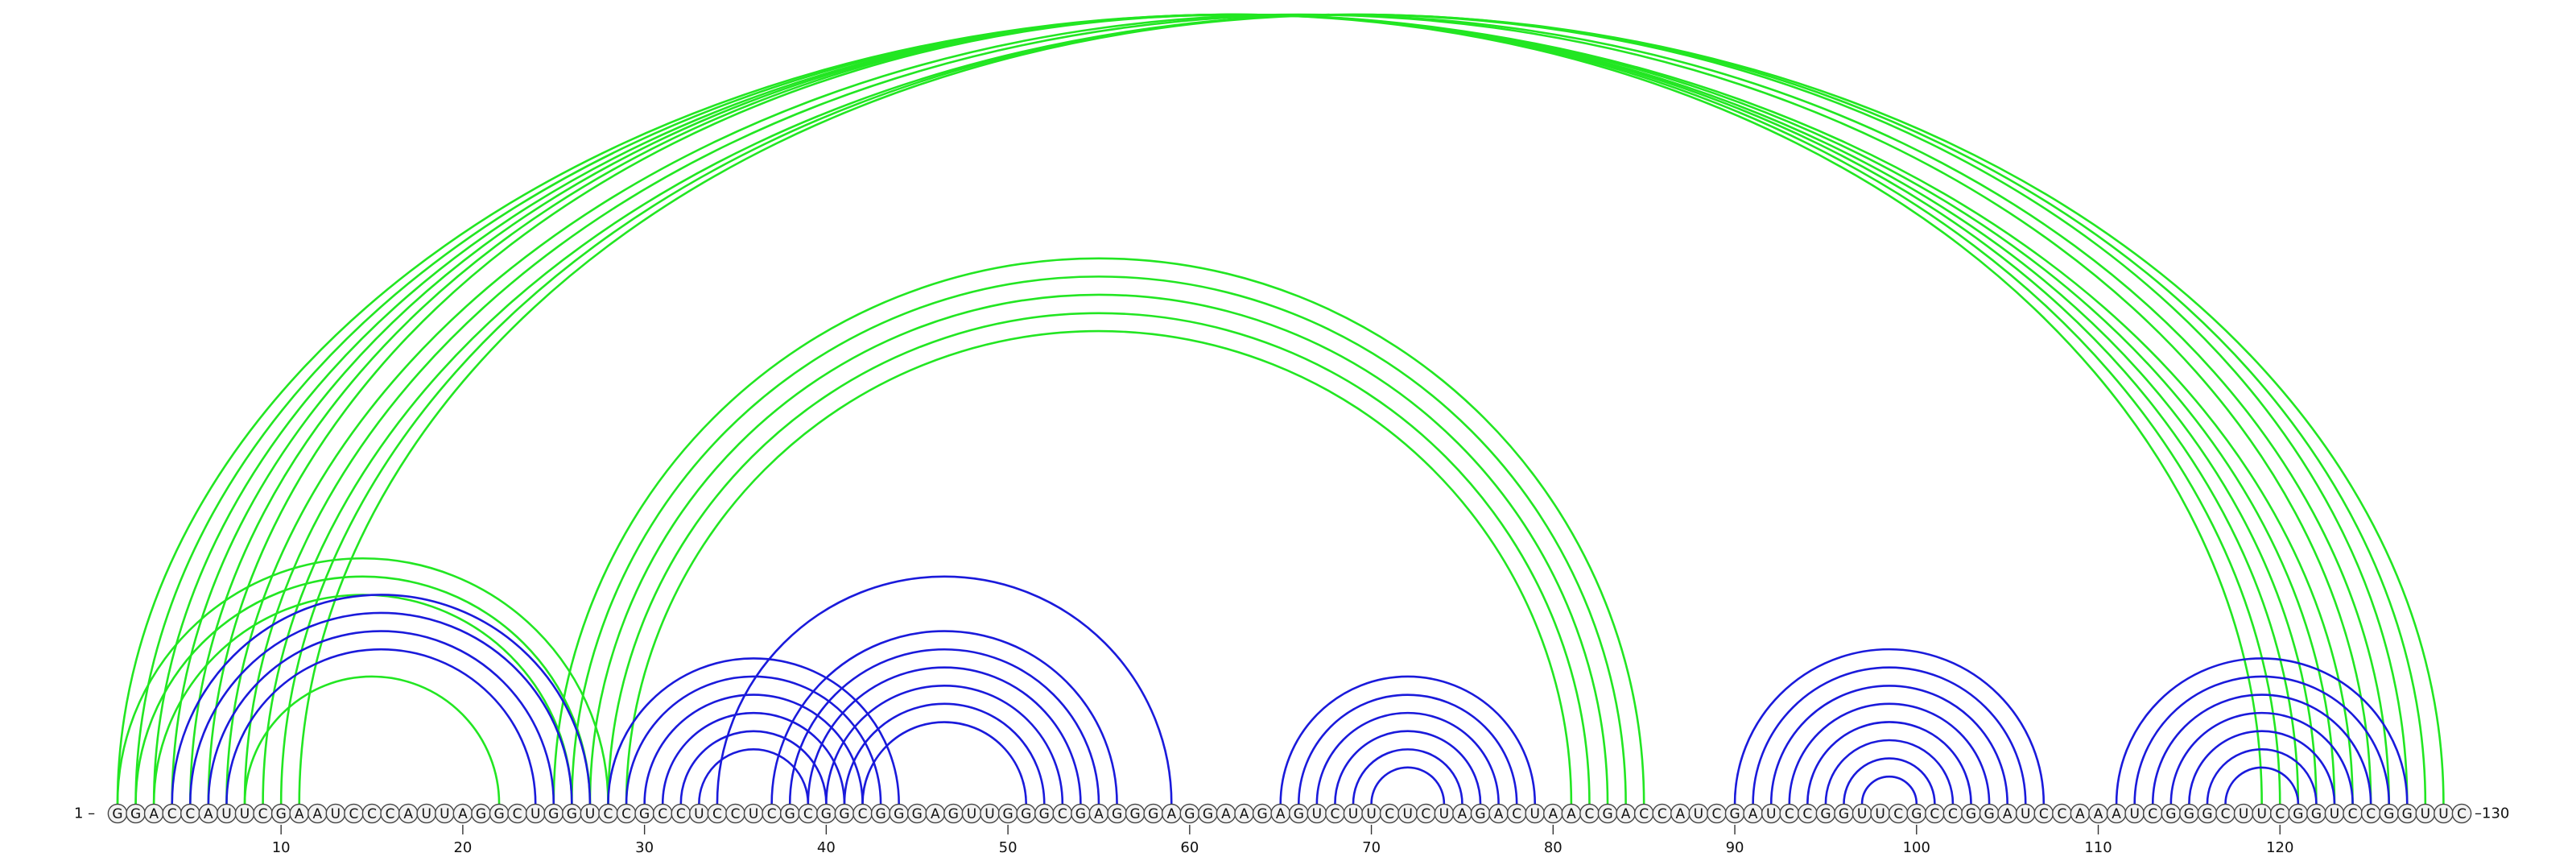 This screenshot has height=857, width=2576. What do you see at coordinates (245, 814) in the screenshot?
I see `nucleotide-letter-8: U` at bounding box center [245, 814].